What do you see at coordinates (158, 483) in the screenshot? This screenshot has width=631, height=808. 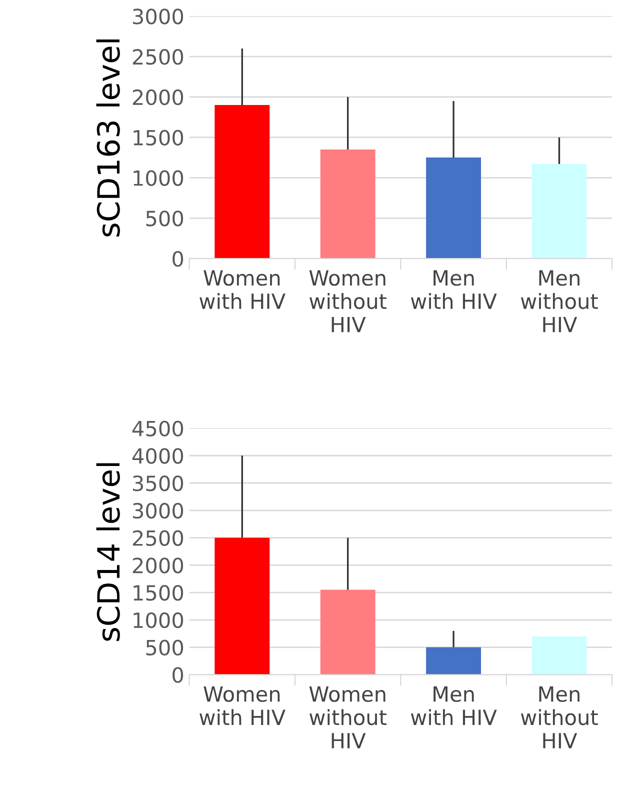 I see `y-tick-label: 3500` at bounding box center [158, 483].